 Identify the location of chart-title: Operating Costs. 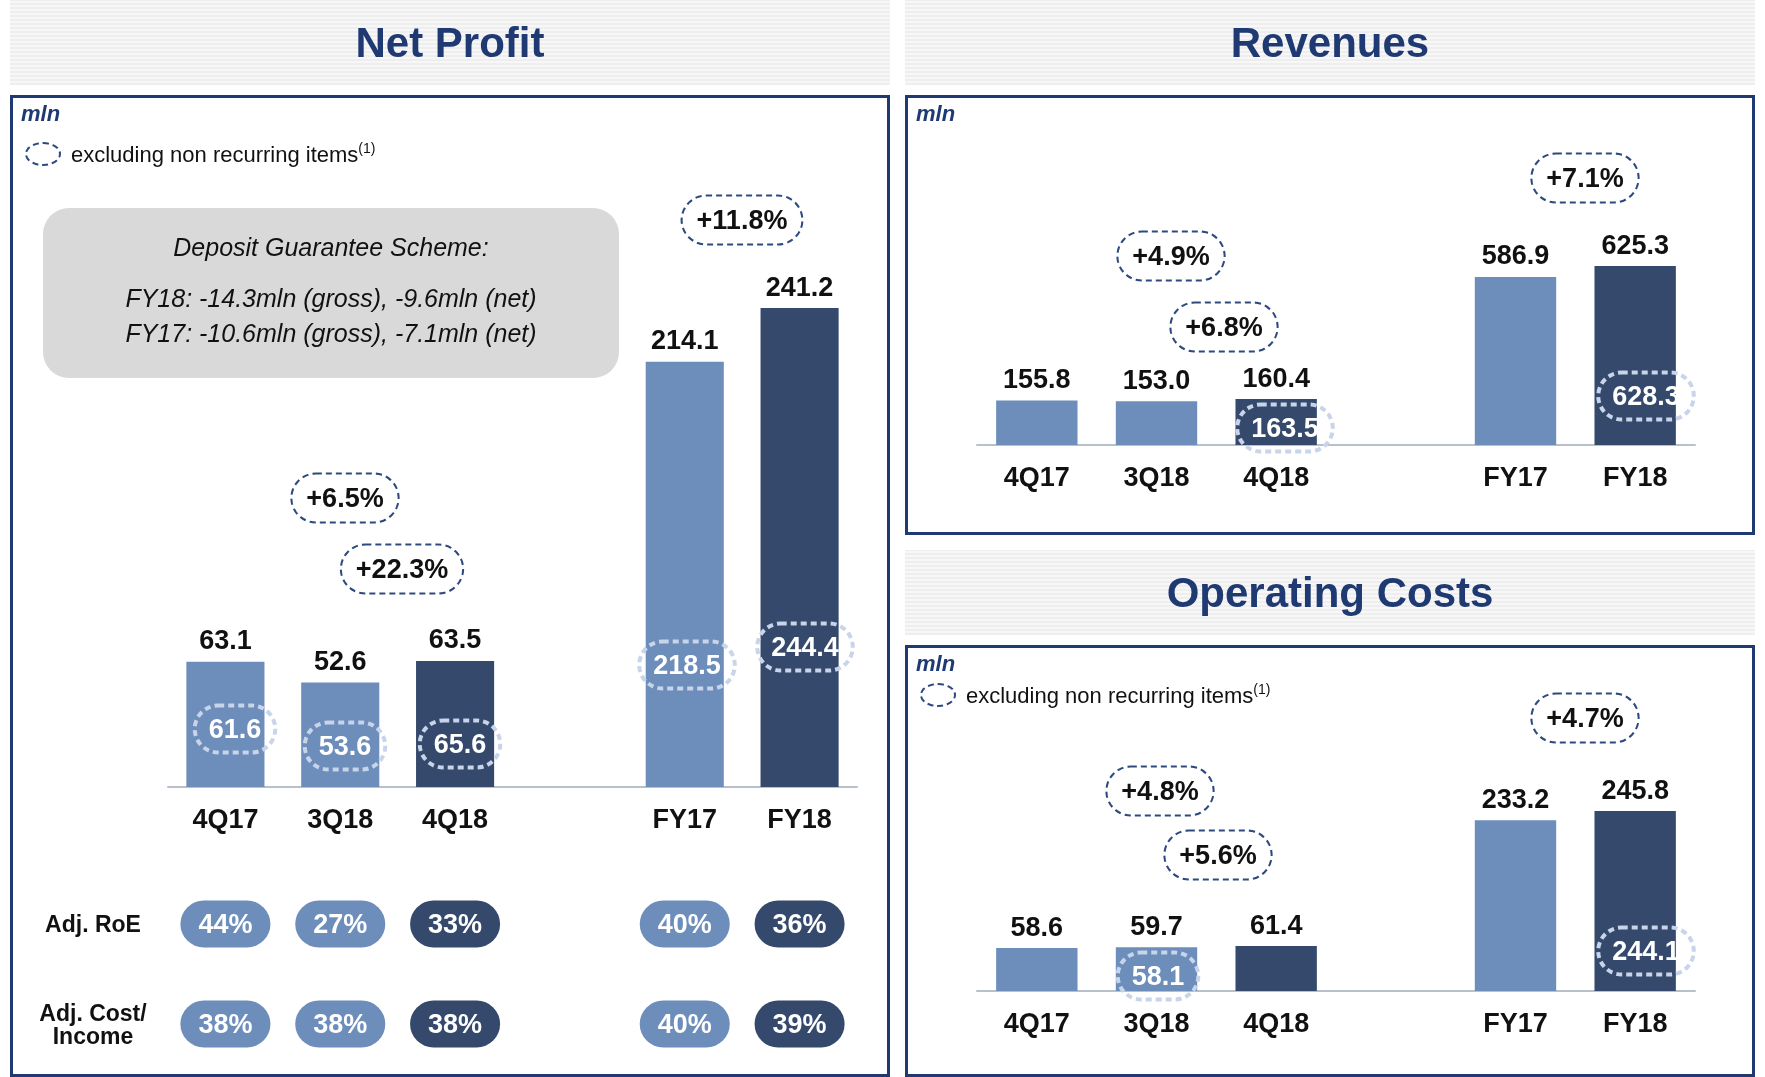
(1330, 592).